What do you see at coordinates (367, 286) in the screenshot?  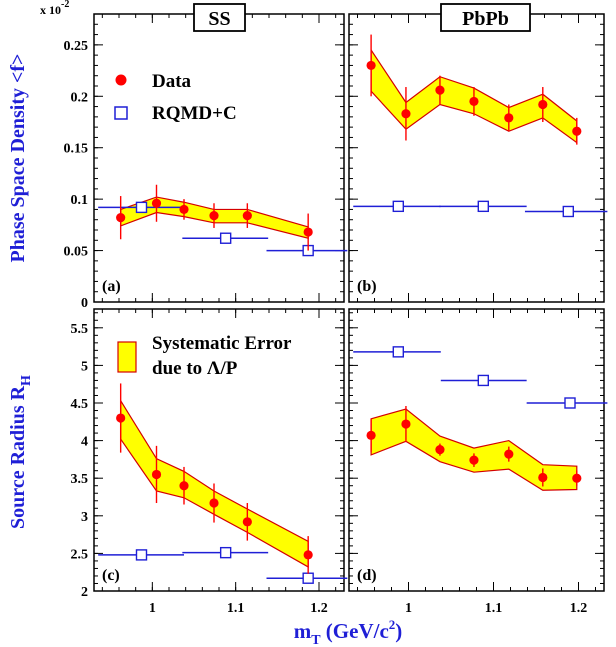 I see `panel-tag: (b)` at bounding box center [367, 286].